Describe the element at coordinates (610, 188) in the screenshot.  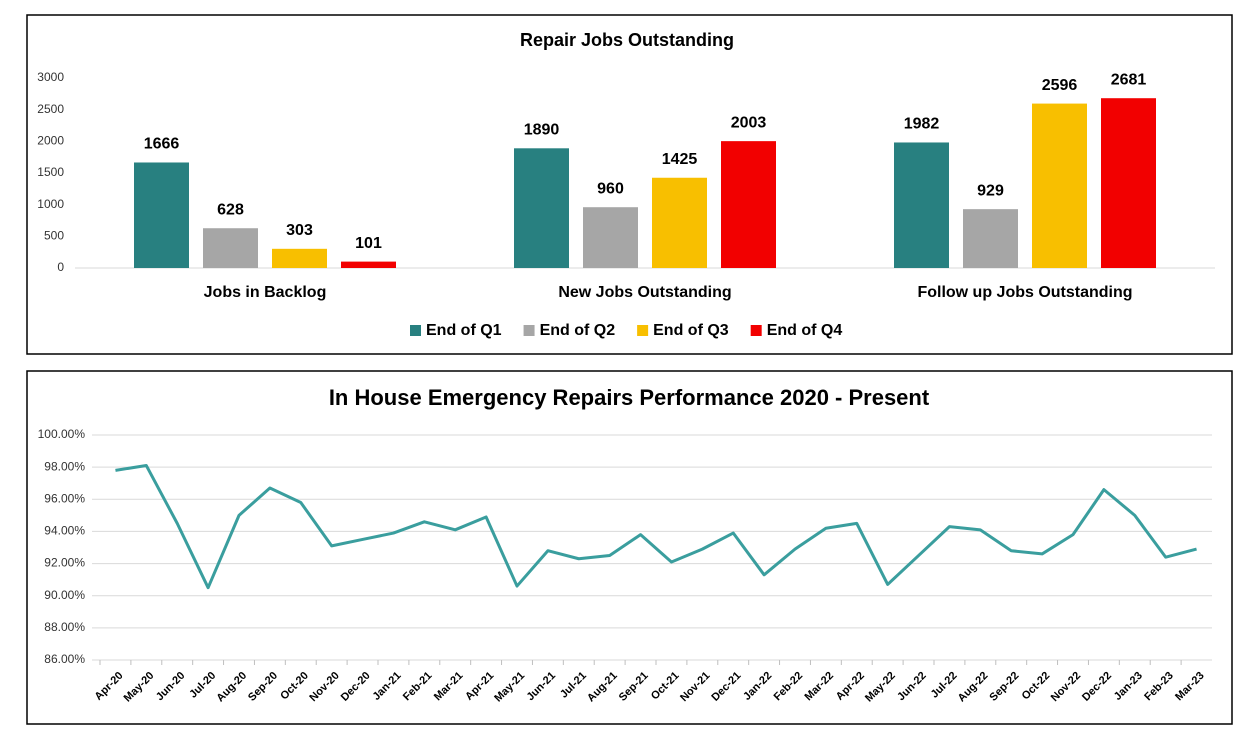
I see `data-label: 960` at that location.